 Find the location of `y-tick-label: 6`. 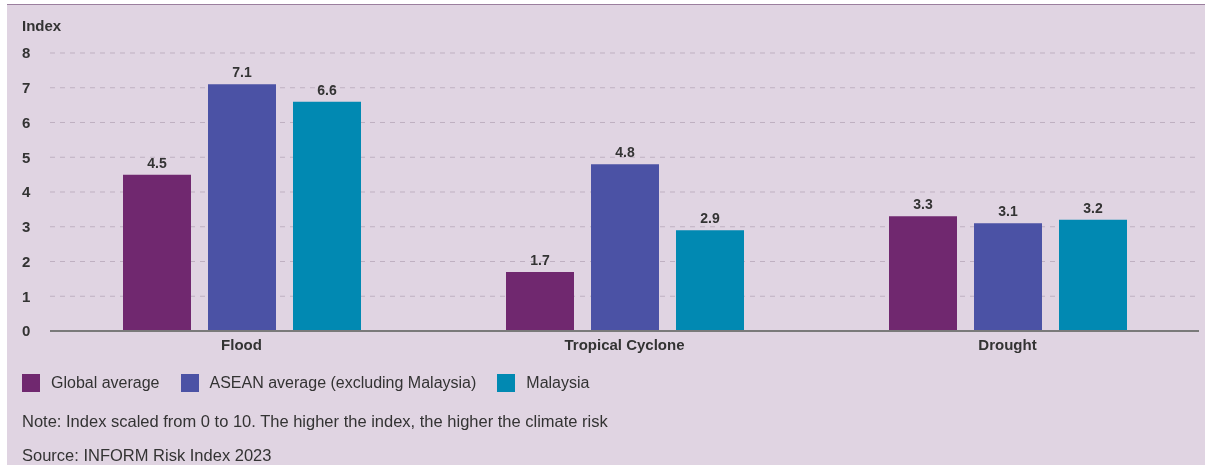

y-tick-label: 6 is located at coordinates (26, 122).